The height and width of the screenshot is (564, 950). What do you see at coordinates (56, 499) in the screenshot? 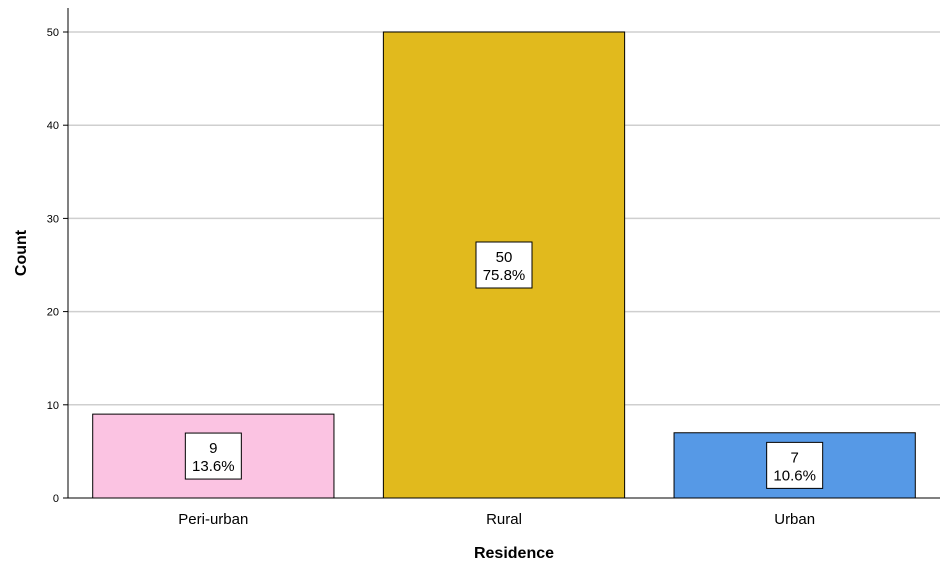
I see `y-tick-label: 0` at bounding box center [56, 499].